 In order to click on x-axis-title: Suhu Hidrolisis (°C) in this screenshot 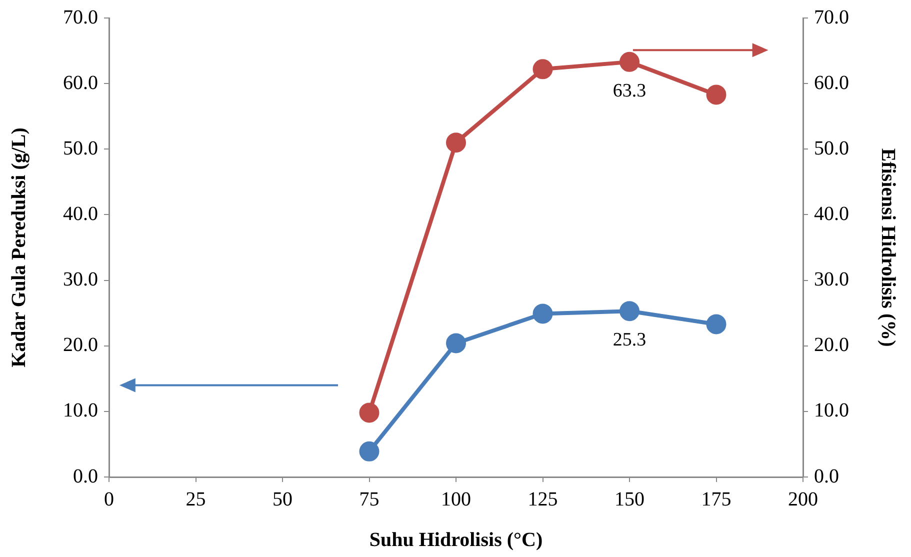, I will do `click(456, 540)`.